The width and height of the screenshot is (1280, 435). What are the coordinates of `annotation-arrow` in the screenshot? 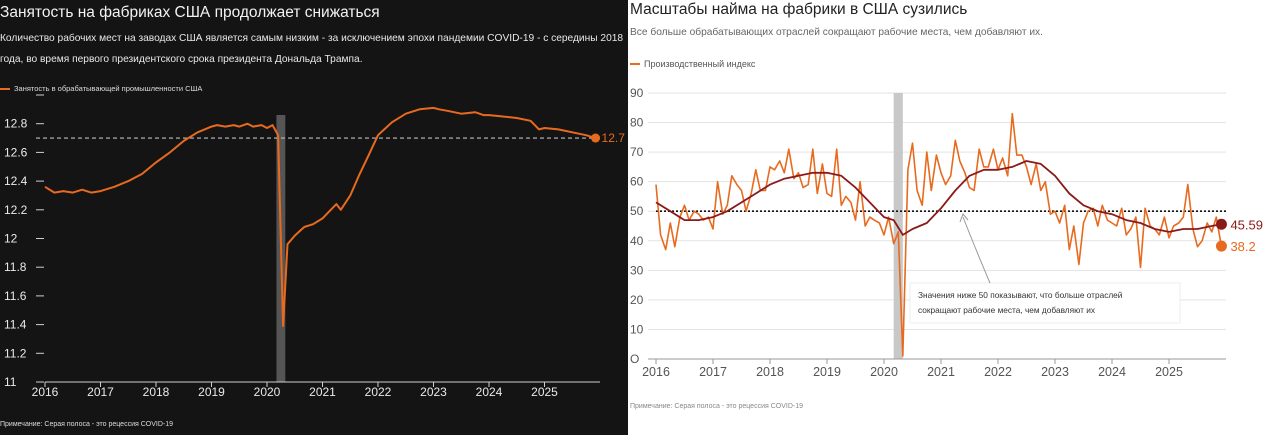 It's located at (976, 250).